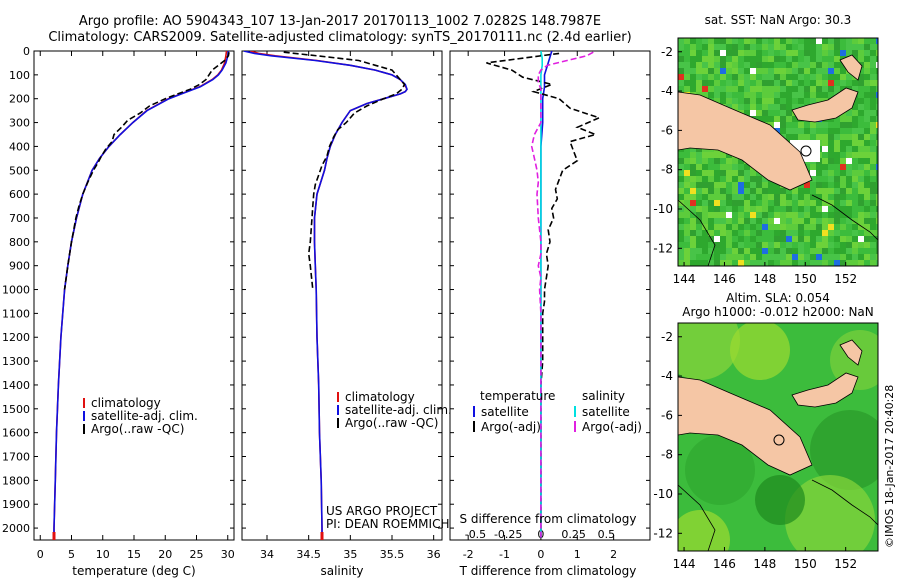  I want to click on sla-anomaly-blob, so click(760, 351).